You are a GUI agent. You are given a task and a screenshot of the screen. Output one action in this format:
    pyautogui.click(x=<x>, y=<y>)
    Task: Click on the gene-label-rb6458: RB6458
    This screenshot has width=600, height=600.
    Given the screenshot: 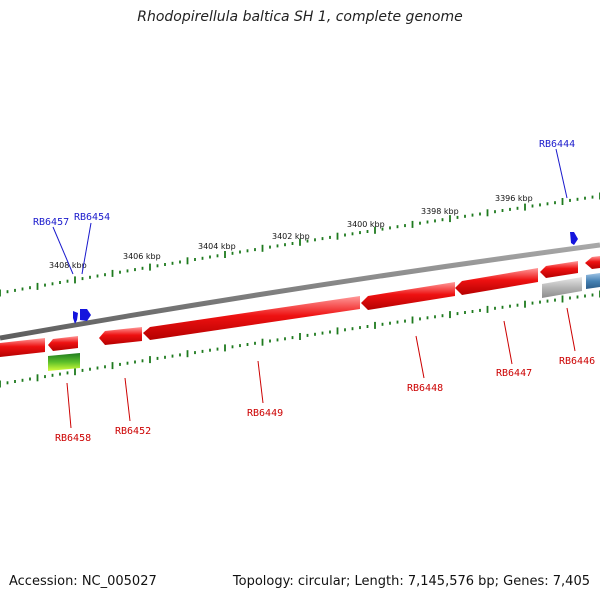 What is the action you would take?
    pyautogui.click(x=73, y=438)
    